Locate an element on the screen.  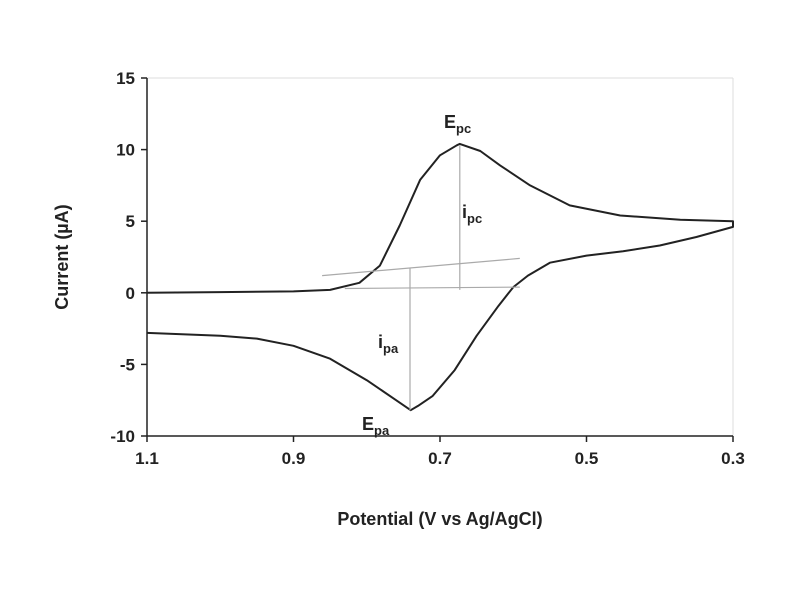
x-tick-label: 0.3 is located at coordinates (733, 458).